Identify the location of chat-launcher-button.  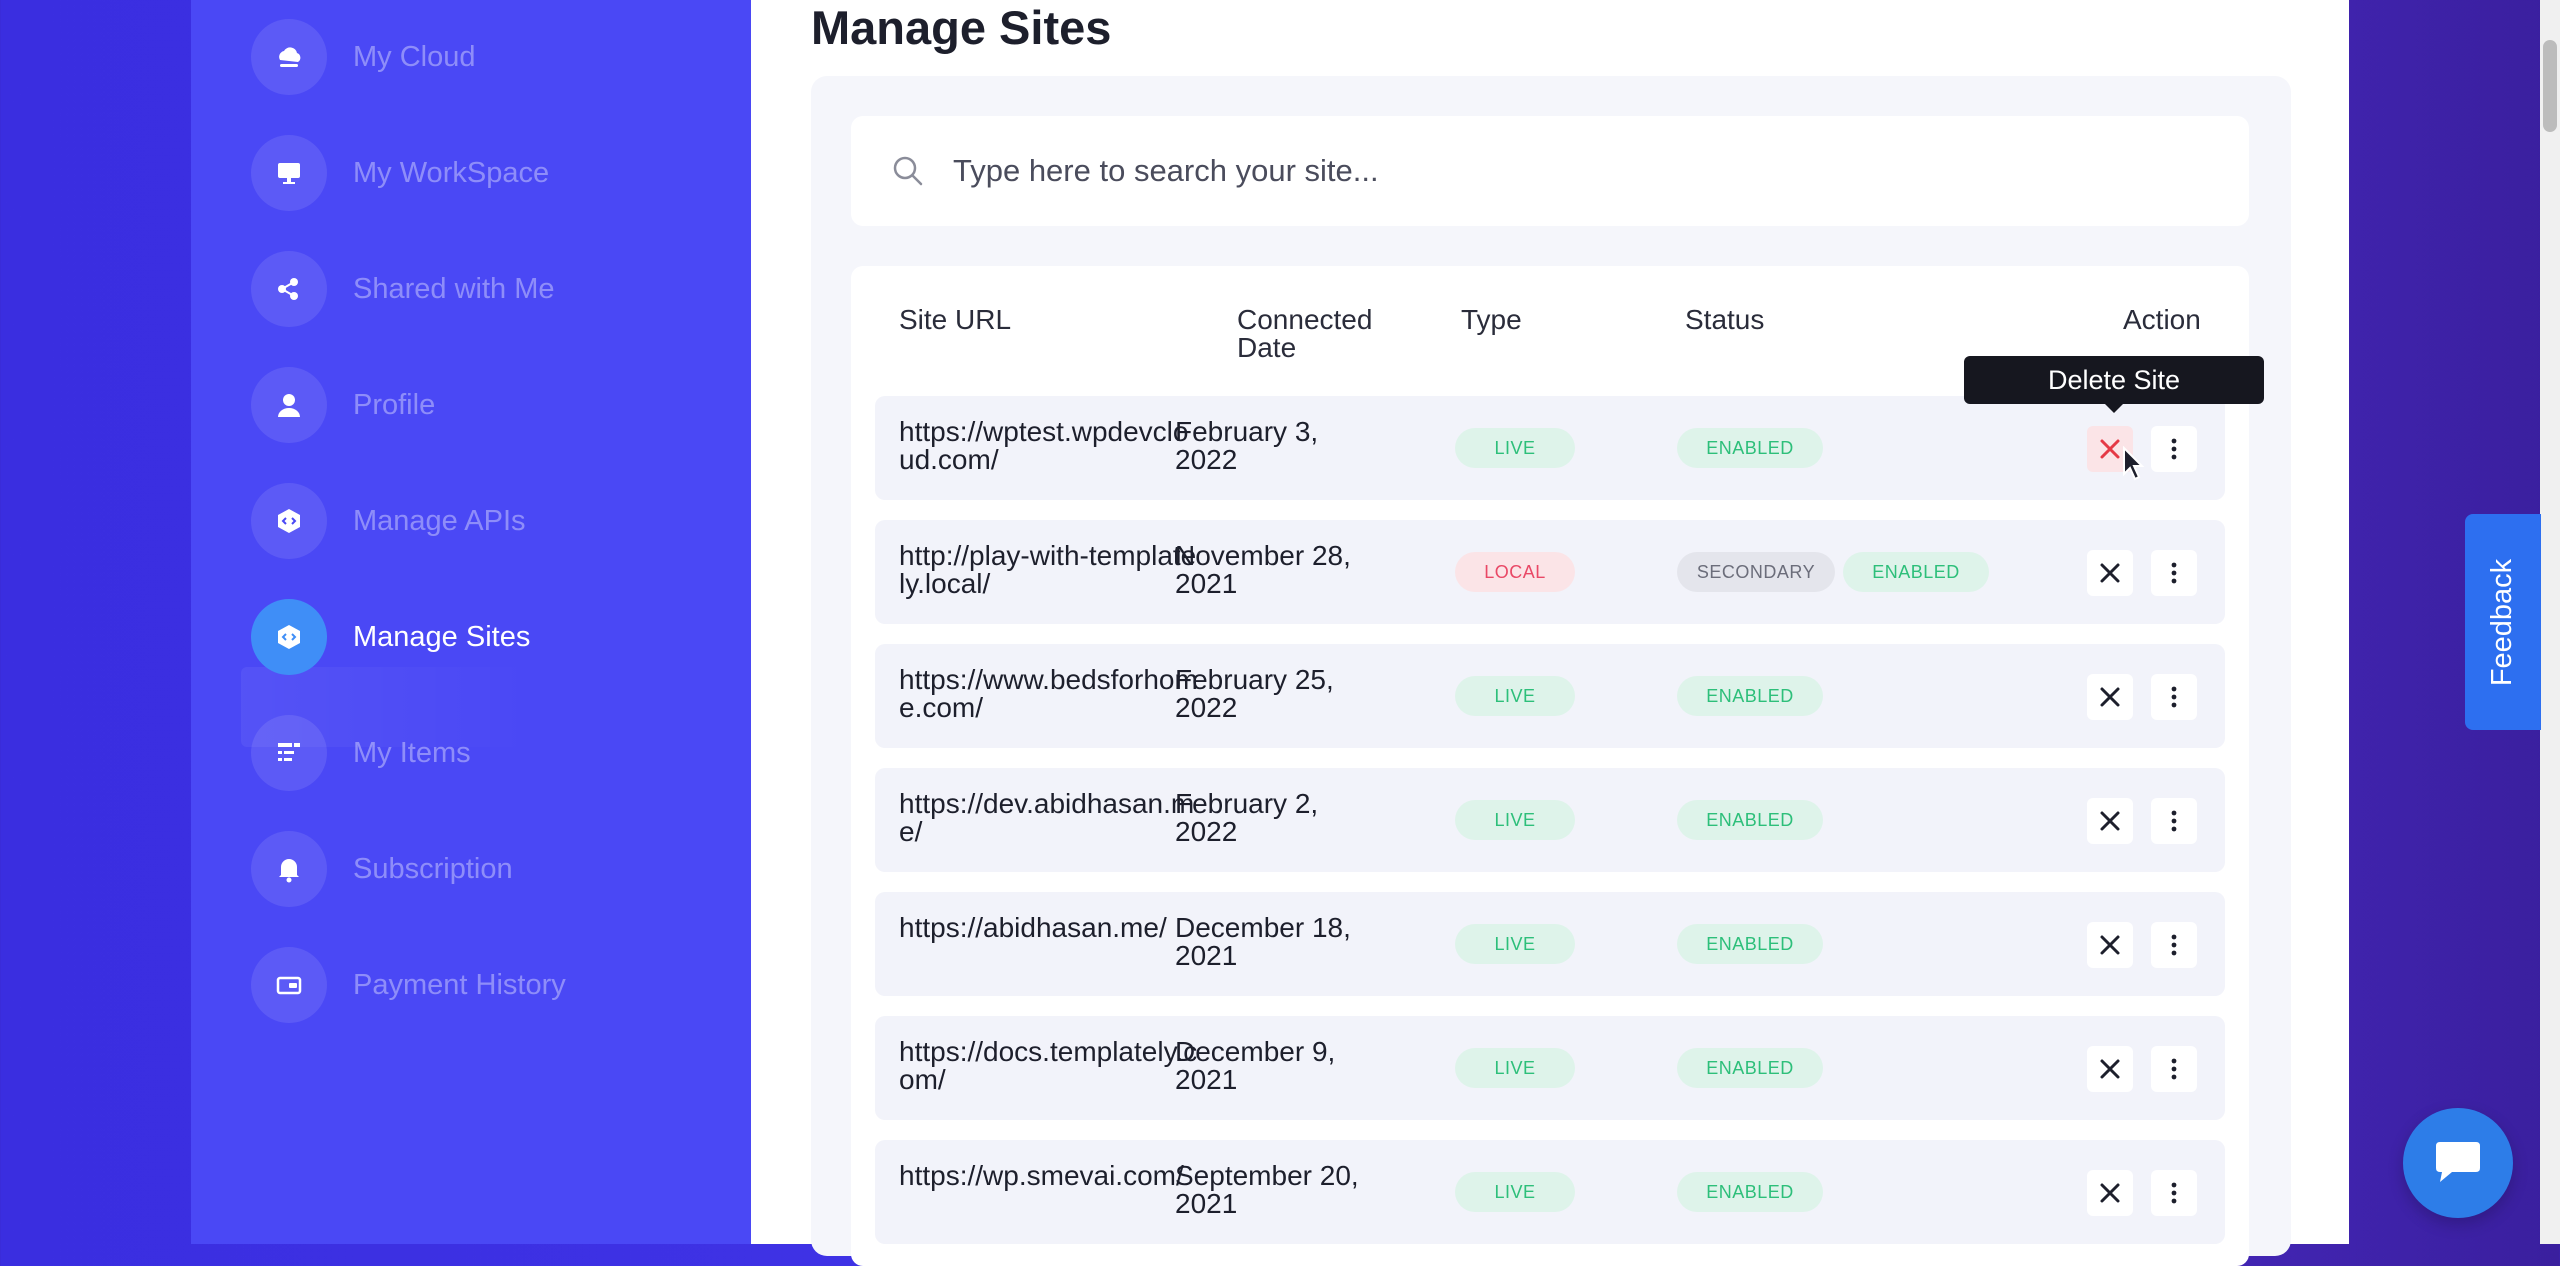
(2458, 1163).